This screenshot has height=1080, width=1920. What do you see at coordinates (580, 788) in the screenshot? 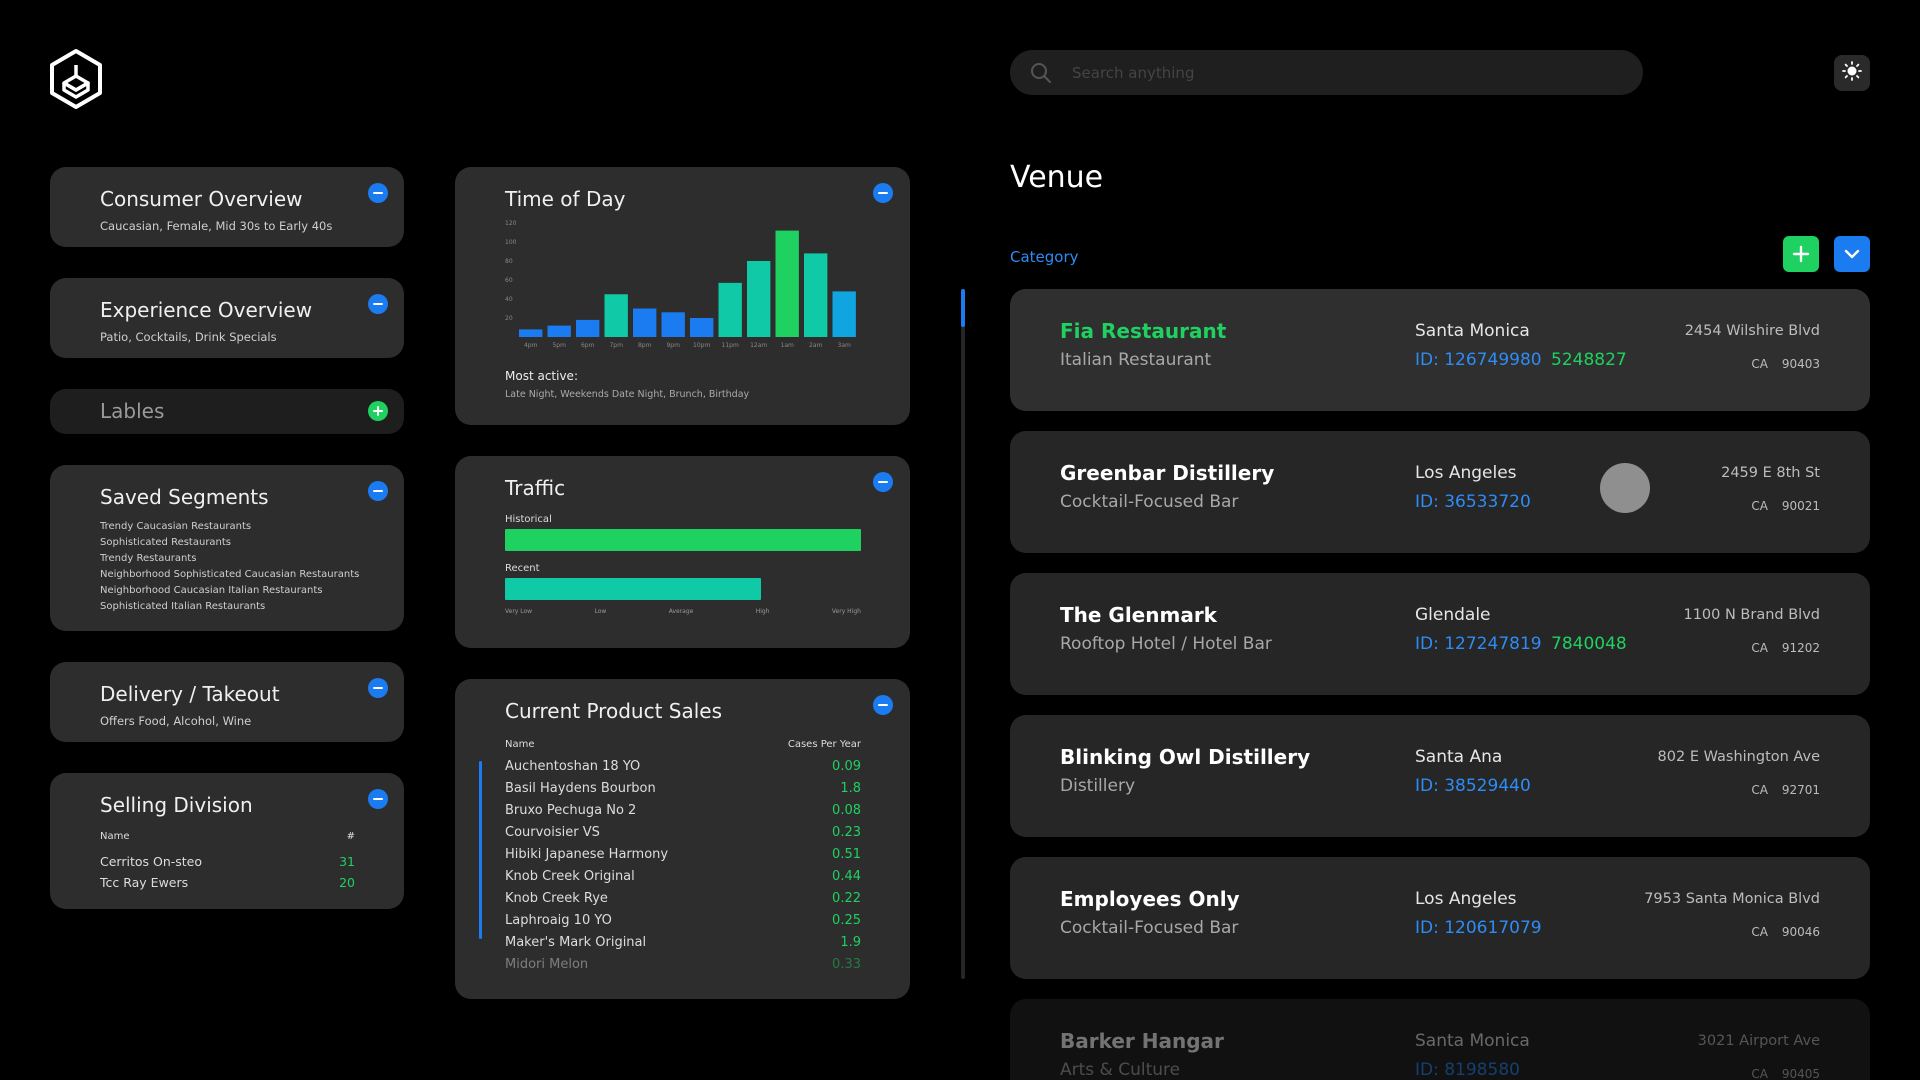
I see `product-name: Basil Haydens Bourbon` at bounding box center [580, 788].